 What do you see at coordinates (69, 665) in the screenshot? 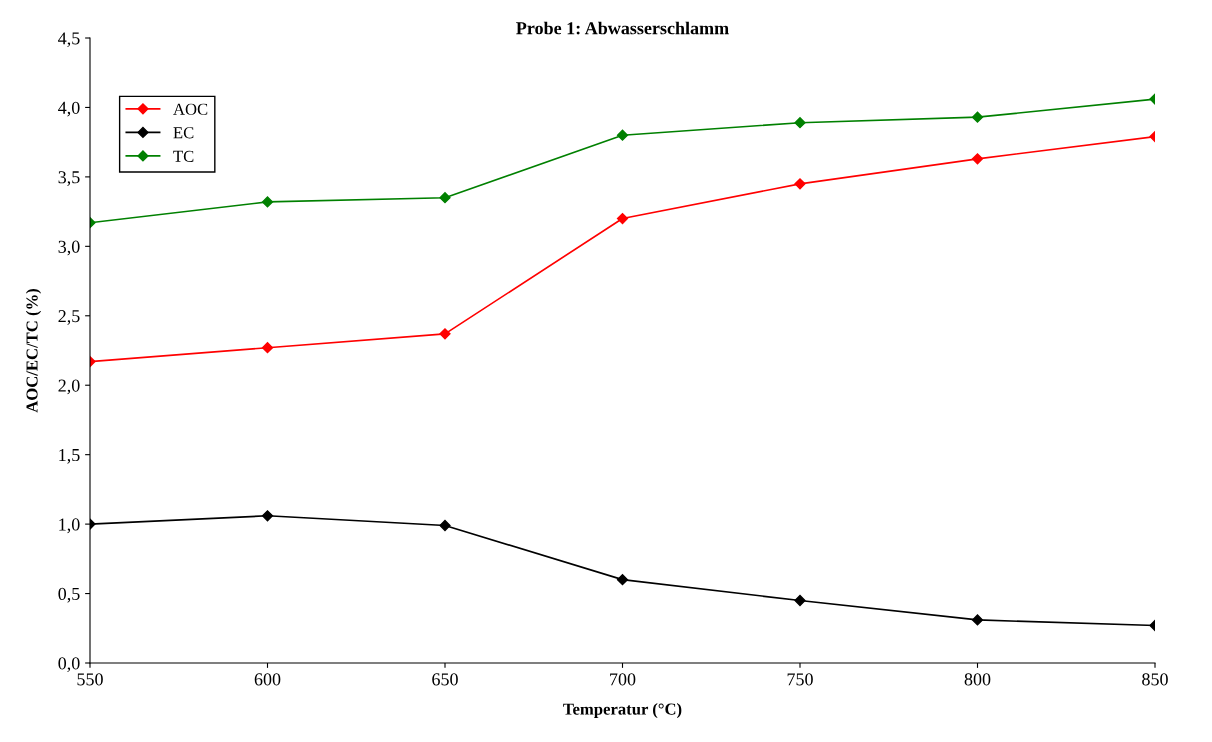
I see `y-tick-label: 0,0` at bounding box center [69, 665].